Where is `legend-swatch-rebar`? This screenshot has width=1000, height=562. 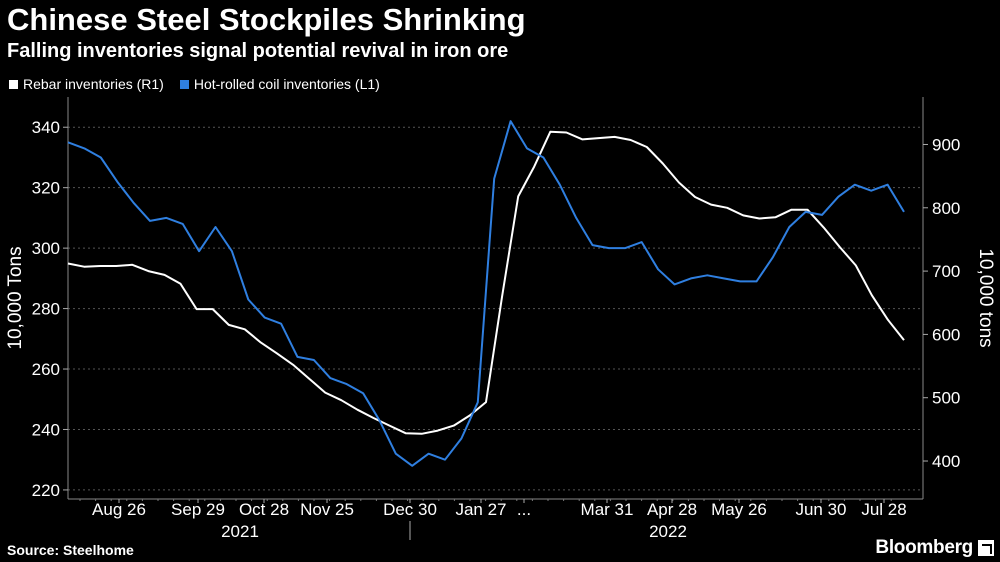 legend-swatch-rebar is located at coordinates (13, 84).